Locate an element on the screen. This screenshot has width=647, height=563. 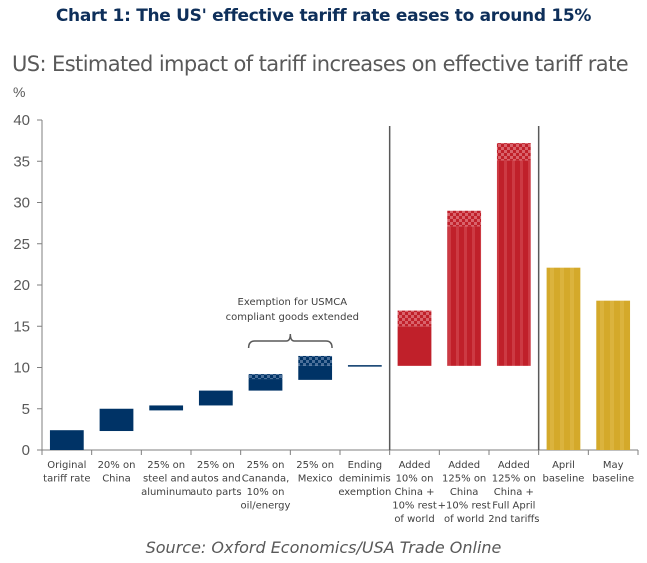
bar-5-hatched-segment is located at coordinates (265, 377).